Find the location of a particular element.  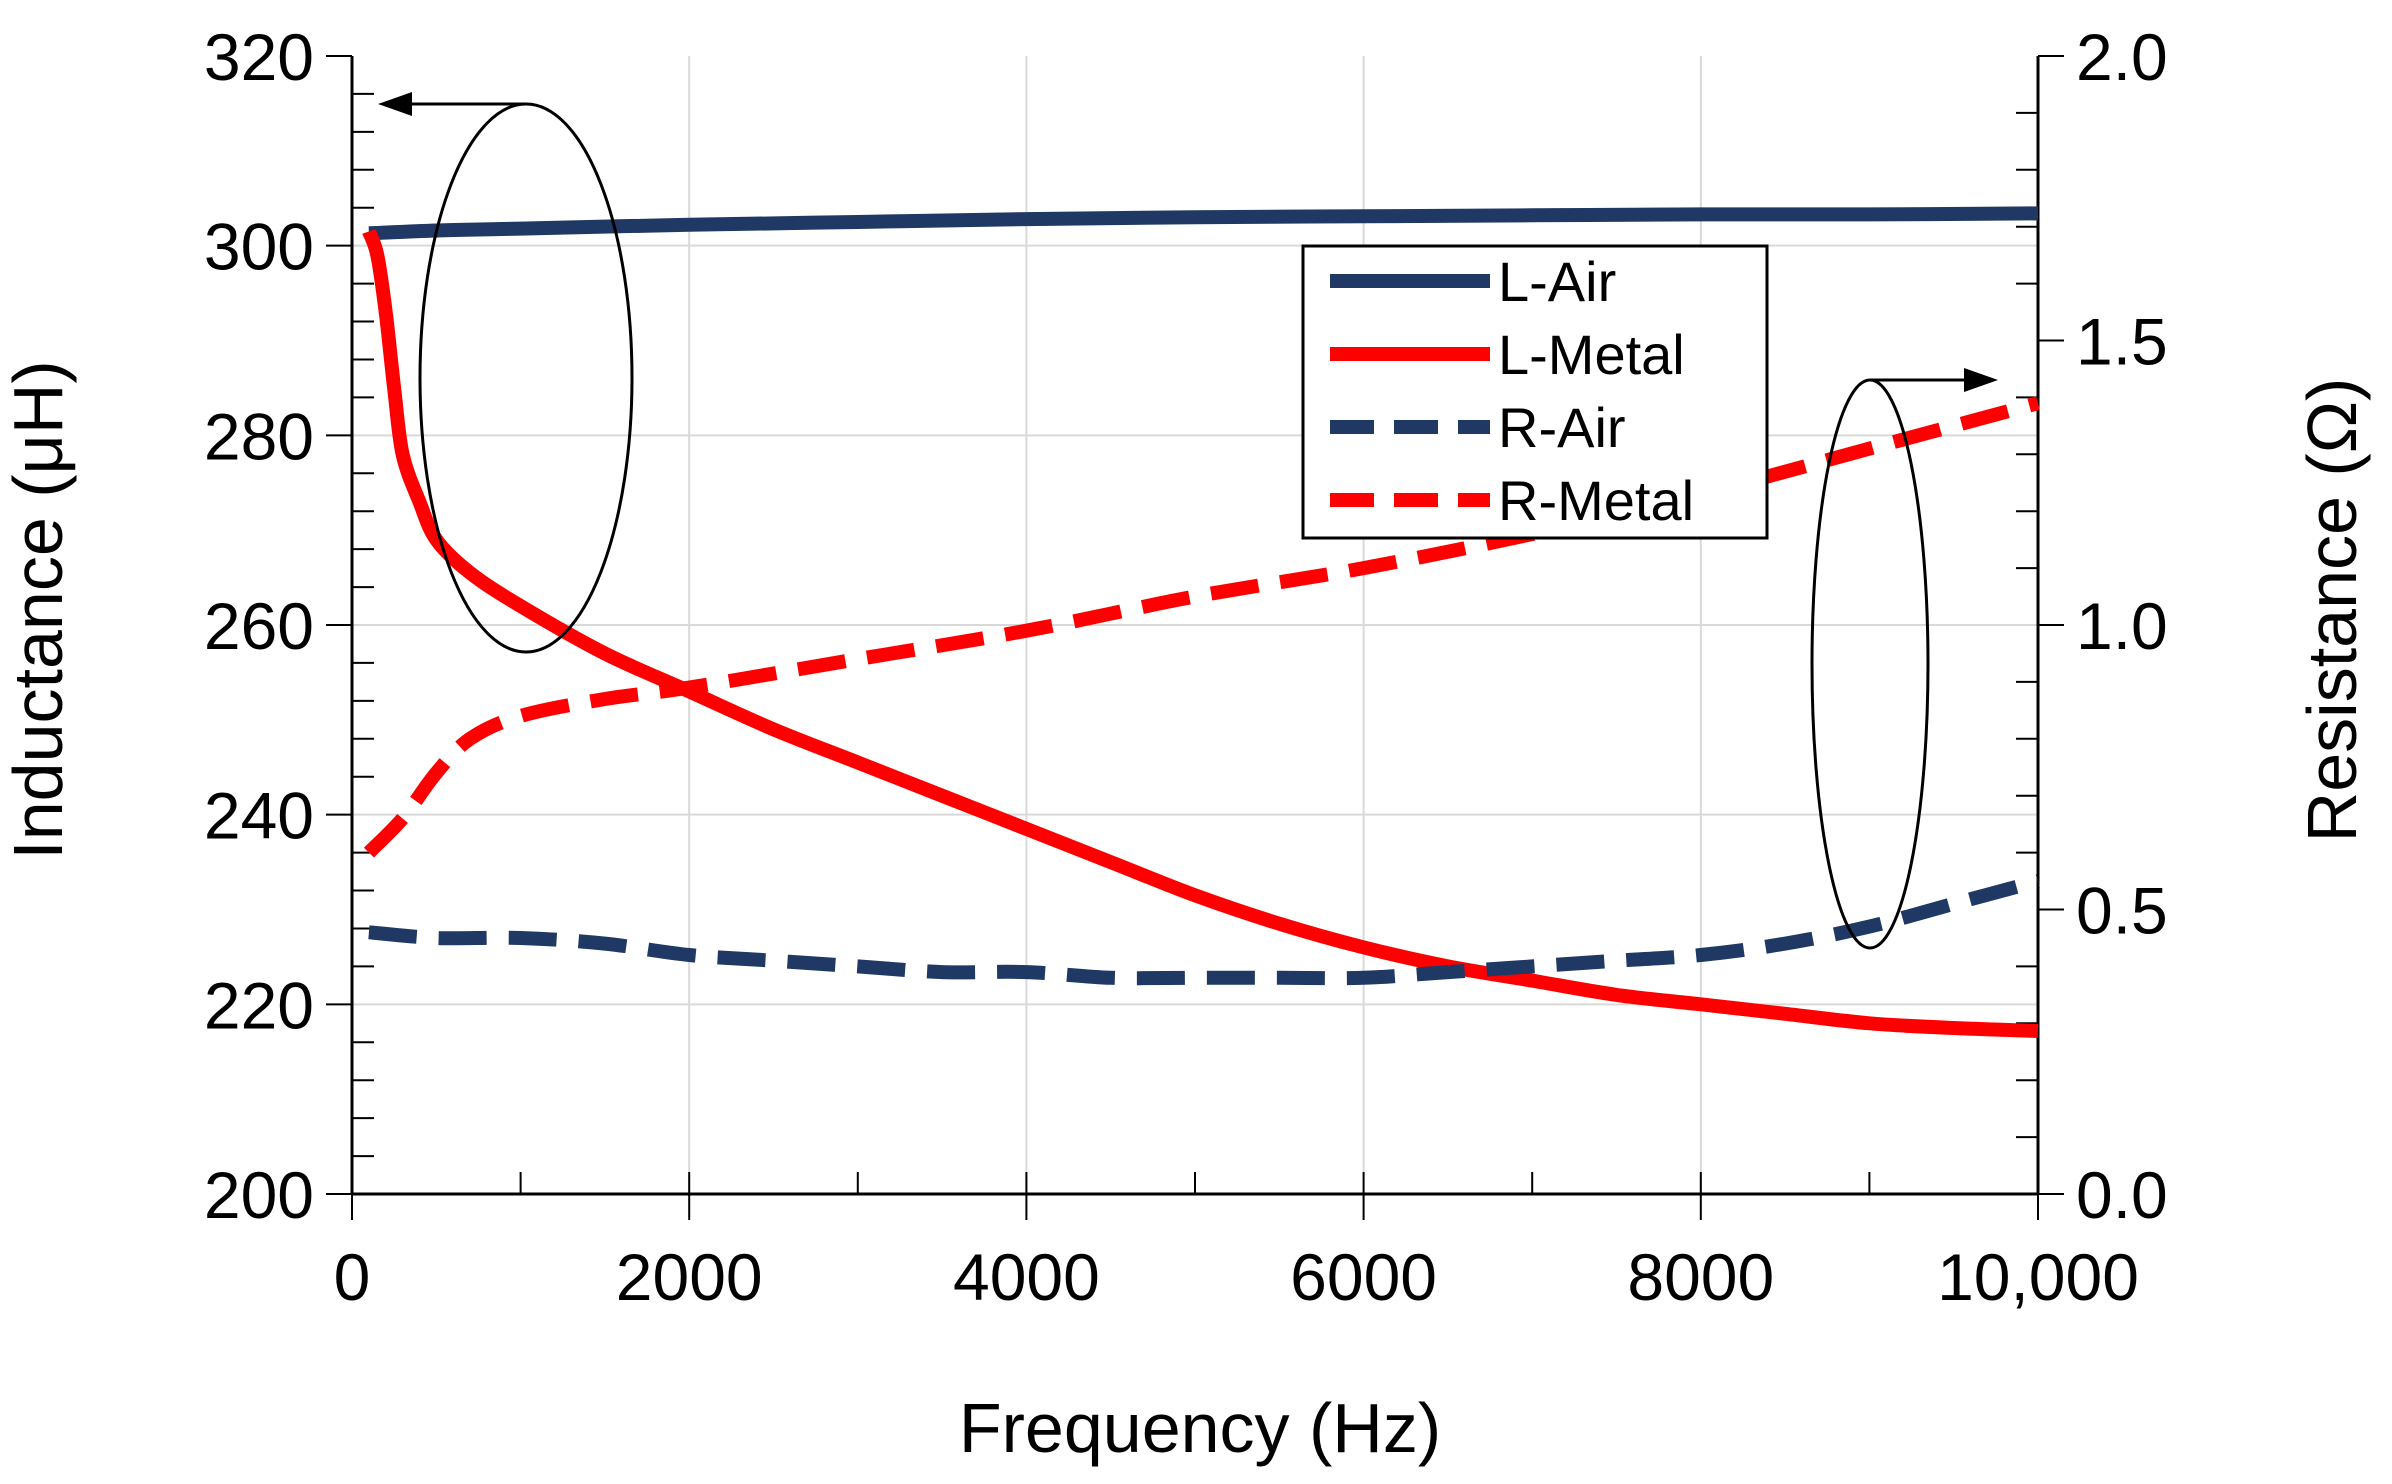

x-tick-label: 8000 is located at coordinates (1700, 1277).